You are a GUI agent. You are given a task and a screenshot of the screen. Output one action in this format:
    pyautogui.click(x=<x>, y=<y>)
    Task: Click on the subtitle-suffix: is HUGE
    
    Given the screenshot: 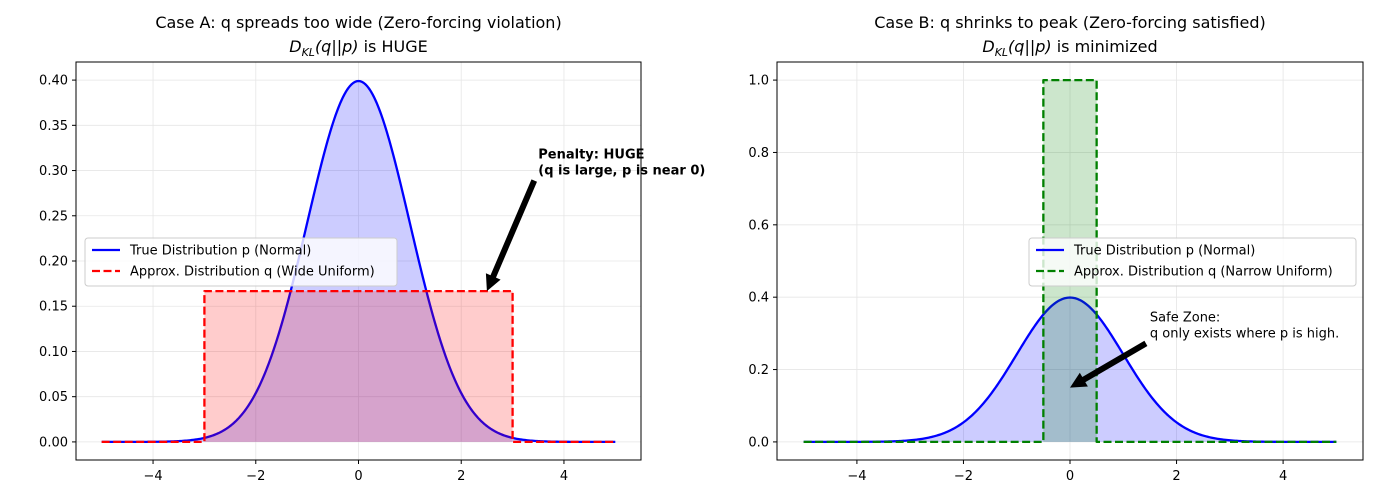 What is the action you would take?
    pyautogui.click(x=393, y=46)
    